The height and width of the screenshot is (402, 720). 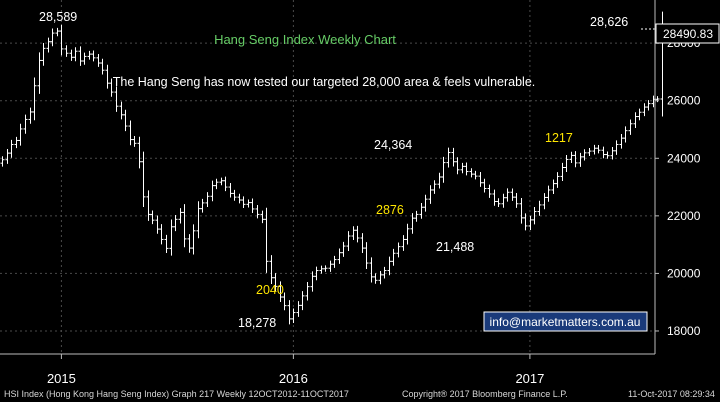 What do you see at coordinates (293, 378) in the screenshot?
I see `x-tick-label: 2016` at bounding box center [293, 378].